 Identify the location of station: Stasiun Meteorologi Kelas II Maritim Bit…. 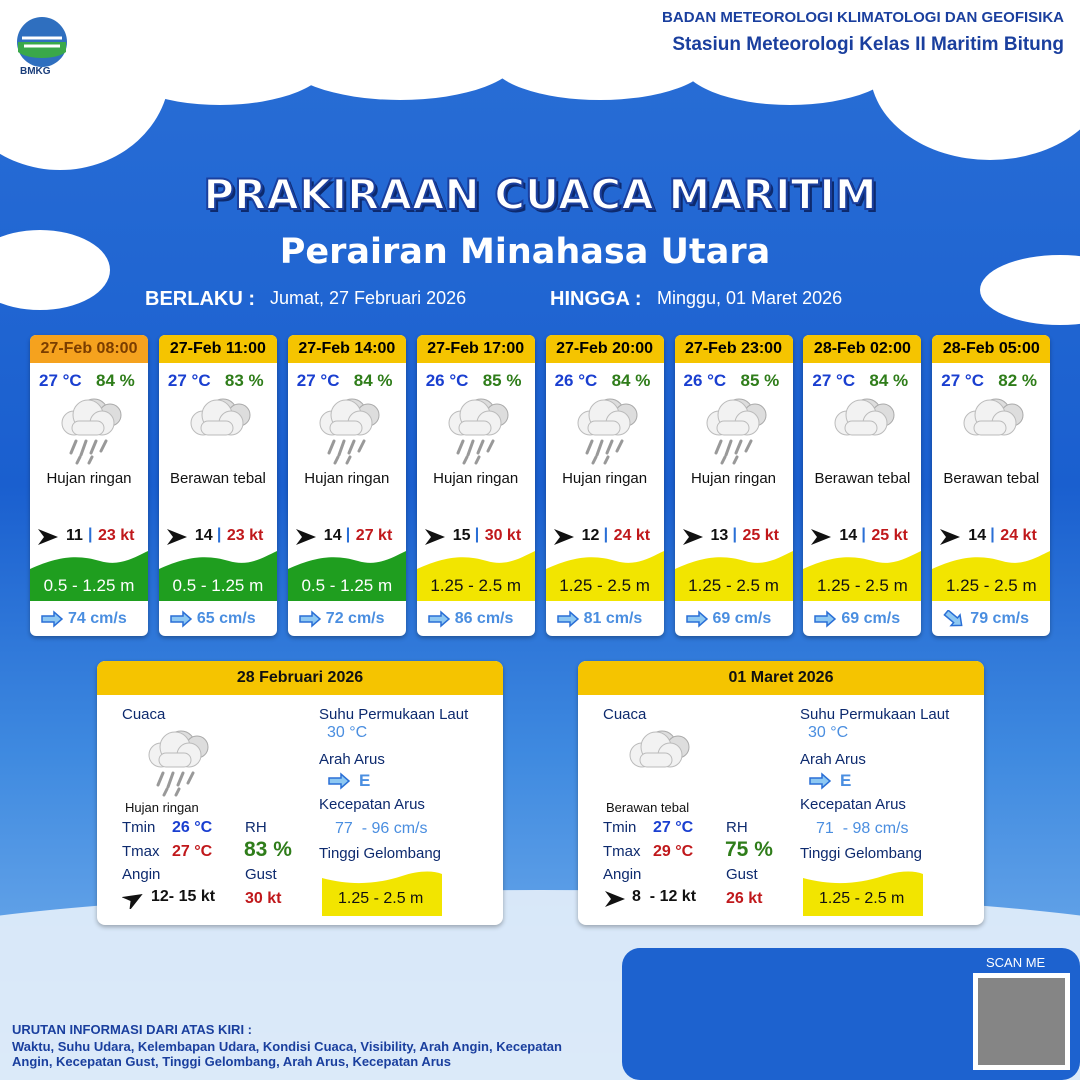
(868, 44).